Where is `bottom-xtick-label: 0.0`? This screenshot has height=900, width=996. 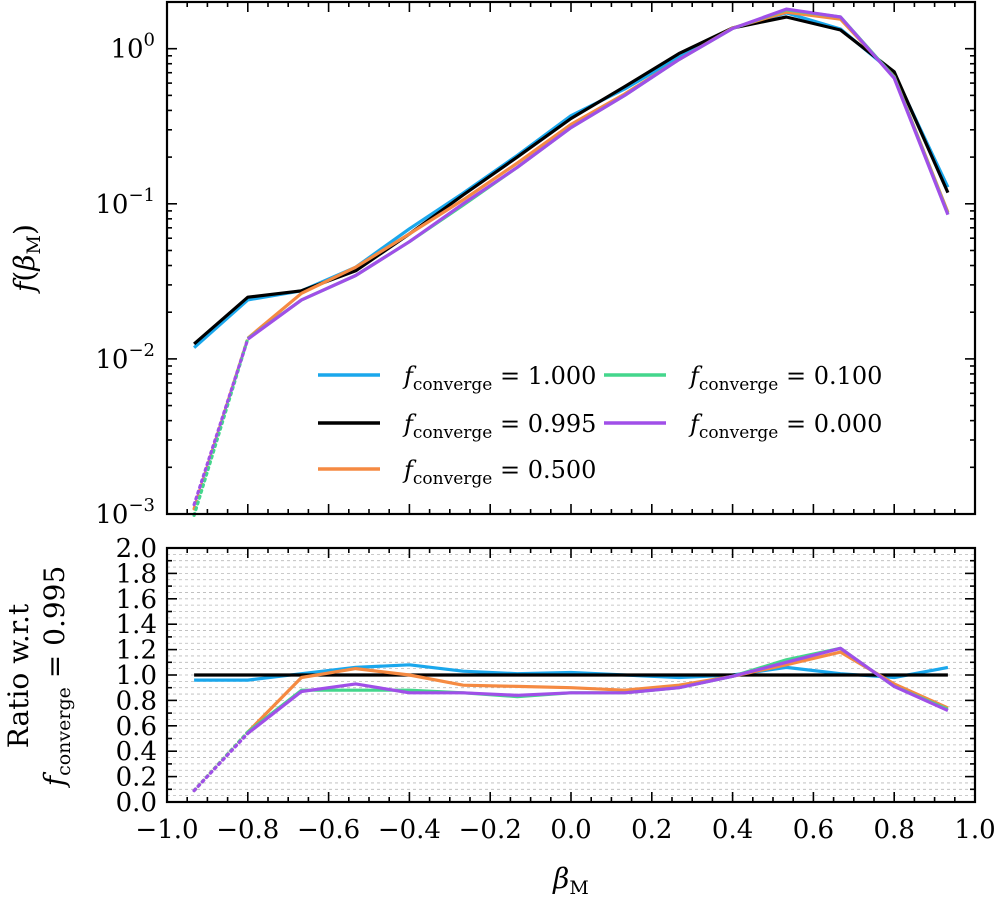 bottom-xtick-label: 0.0 is located at coordinates (570, 830).